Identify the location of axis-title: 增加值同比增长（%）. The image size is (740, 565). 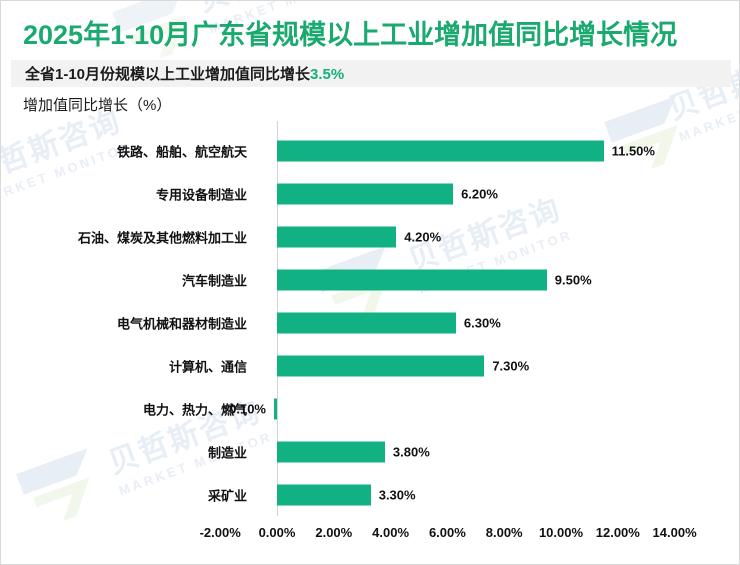
(97, 105).